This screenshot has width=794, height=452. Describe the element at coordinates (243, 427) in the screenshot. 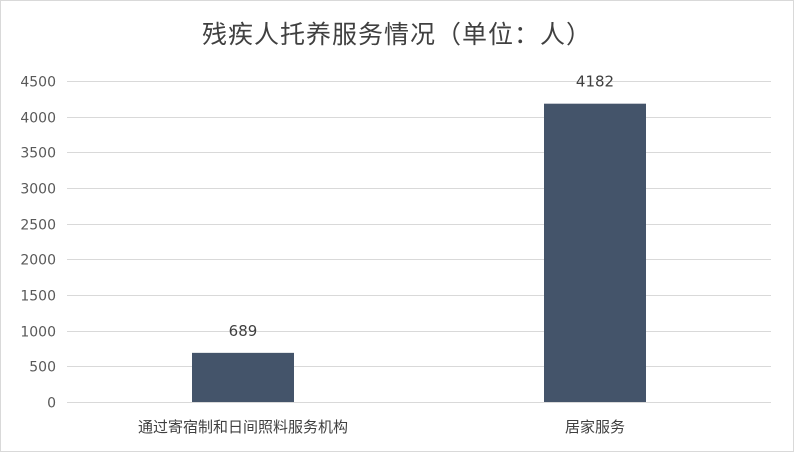

I see `x-category-label: 通过寄宿制和日间照料服务机构` at that location.